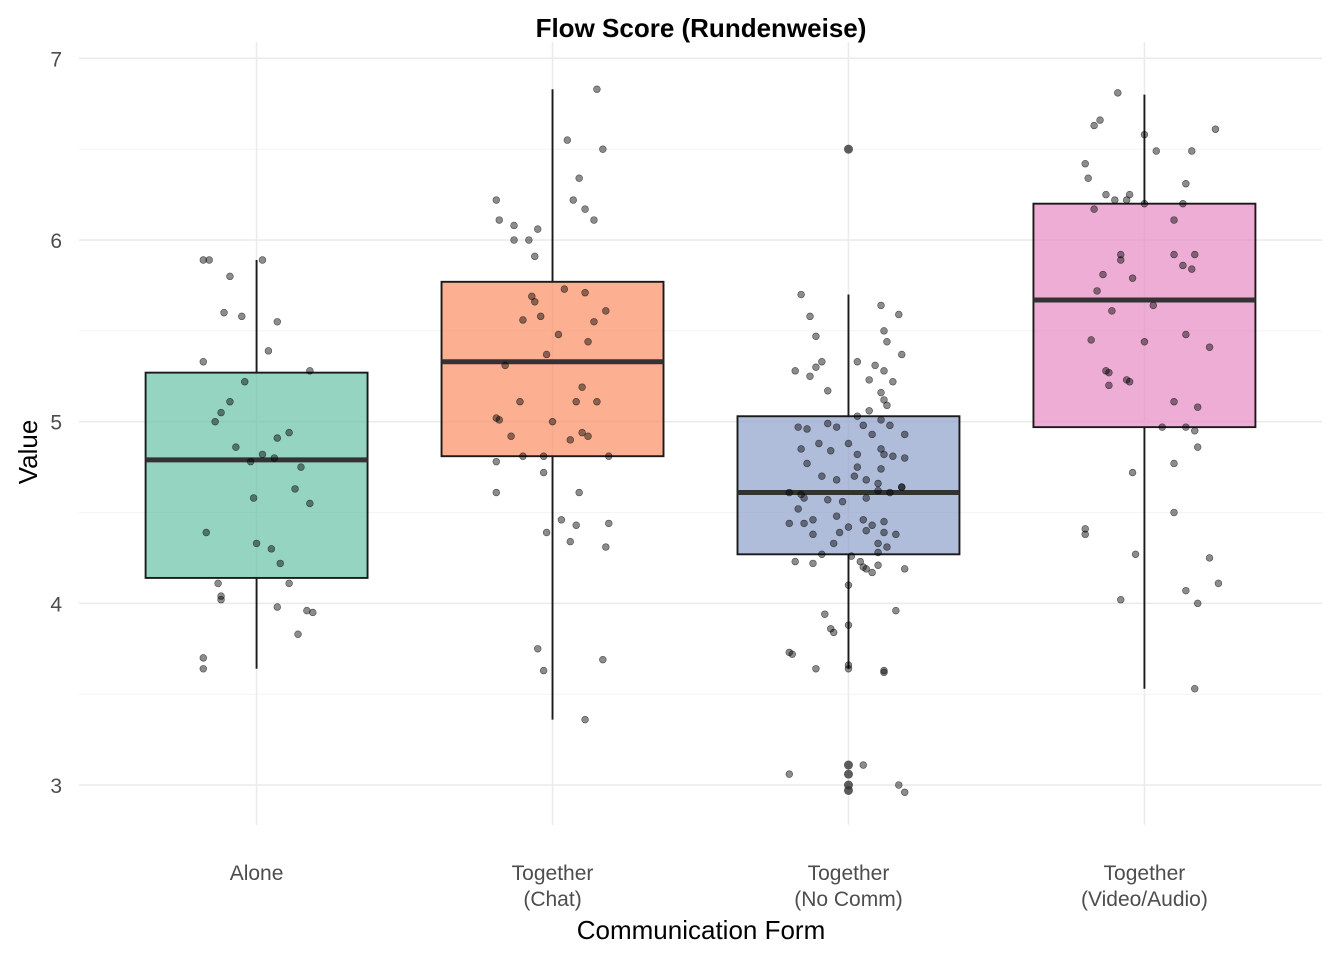  I want to click on chart-title: Flow Score (Rundenweise), so click(701, 28).